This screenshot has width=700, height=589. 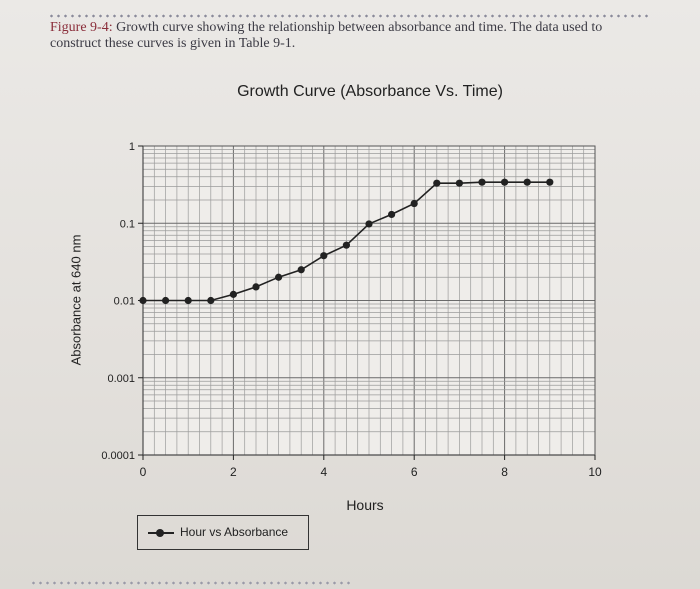 What do you see at coordinates (323, 472) in the screenshot?
I see `x-tick-label: 4` at bounding box center [323, 472].